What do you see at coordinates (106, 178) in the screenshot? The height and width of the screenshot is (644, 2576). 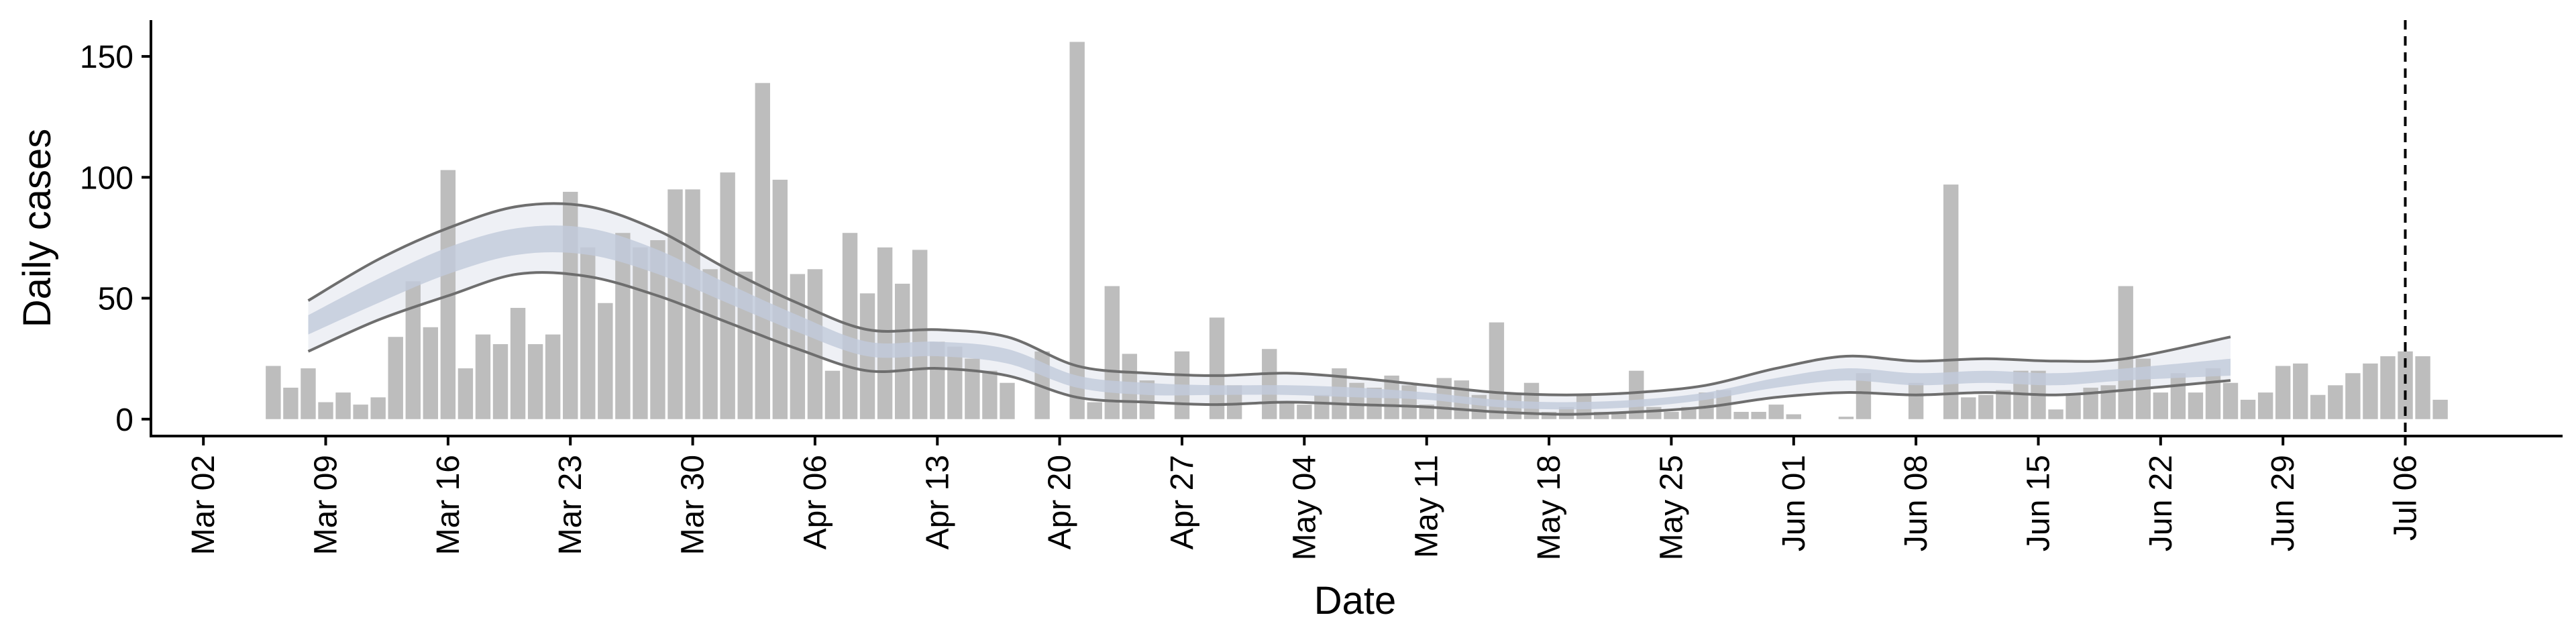 I see `y-tick-label: 100` at bounding box center [106, 178].